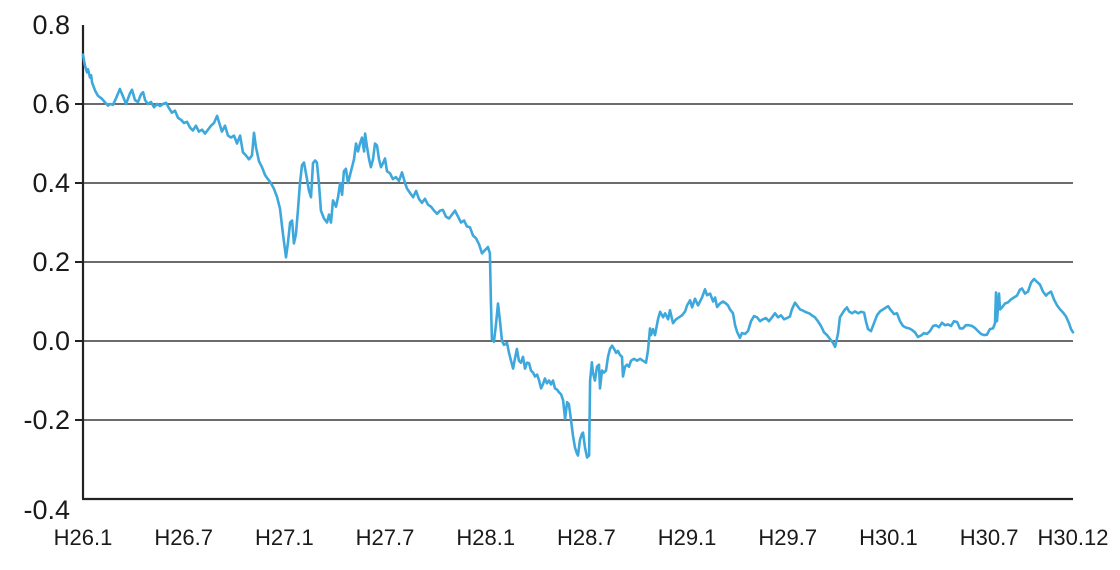  What do you see at coordinates (46, 420) in the screenshot?
I see `y-axis-tick-label: -0.2` at bounding box center [46, 420].